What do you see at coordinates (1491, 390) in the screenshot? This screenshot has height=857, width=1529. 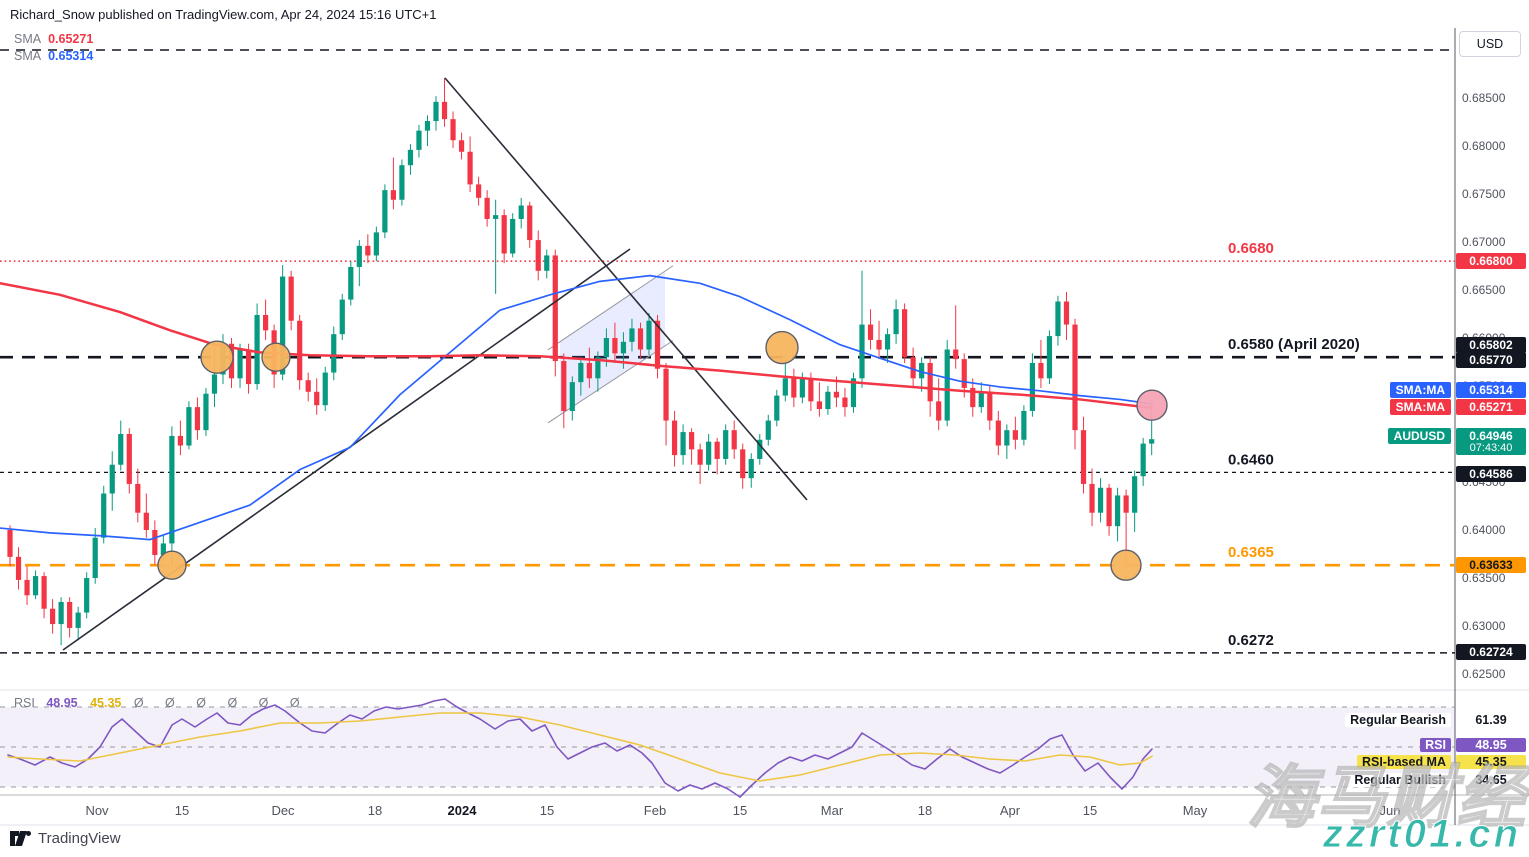 I see `price-badge-0.65314: 0.65314` at bounding box center [1491, 390].